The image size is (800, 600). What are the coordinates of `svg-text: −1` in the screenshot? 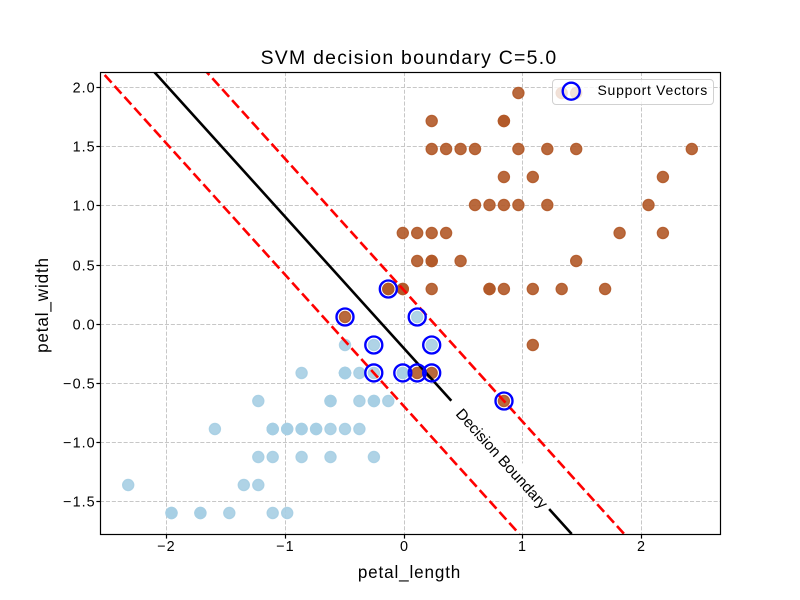 It's located at (285, 547).